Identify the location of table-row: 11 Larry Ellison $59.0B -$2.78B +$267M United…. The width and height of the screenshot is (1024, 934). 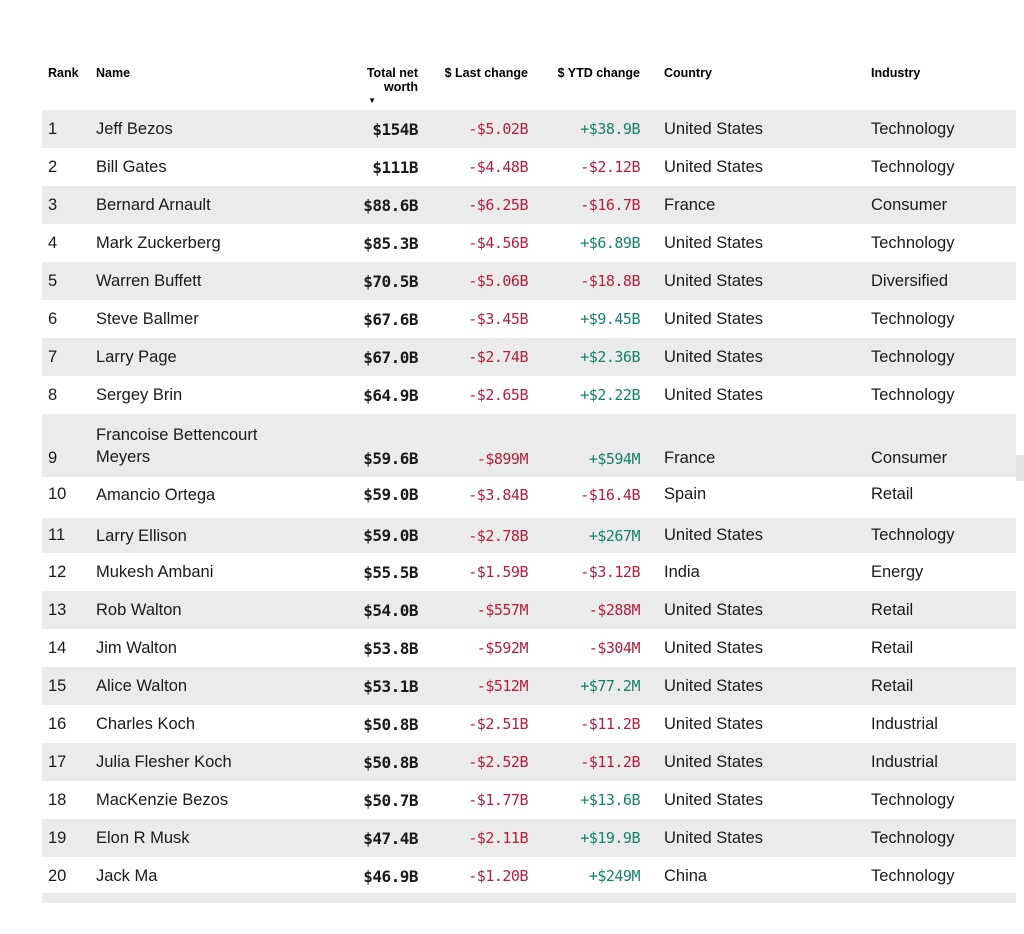
(529, 532).